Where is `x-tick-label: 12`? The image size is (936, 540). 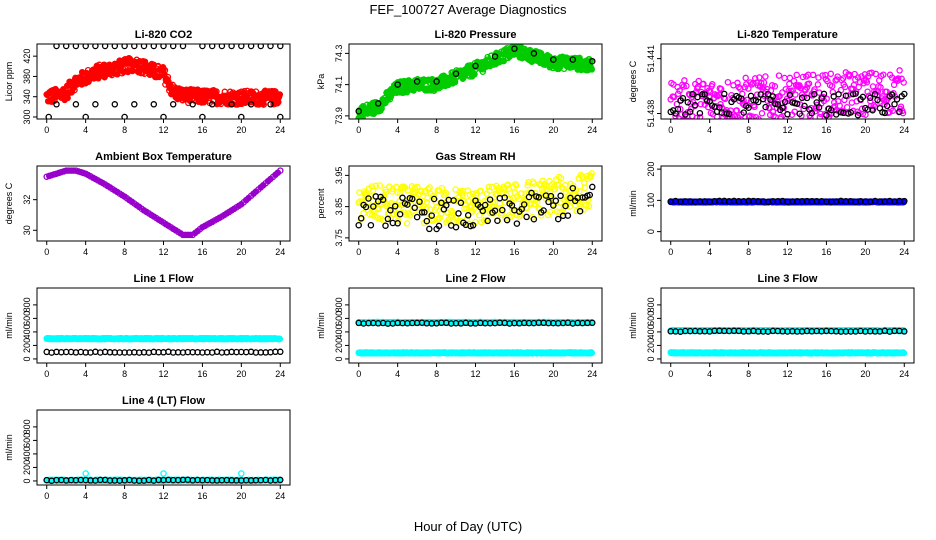 x-tick-label: 12 is located at coordinates (475, 374).